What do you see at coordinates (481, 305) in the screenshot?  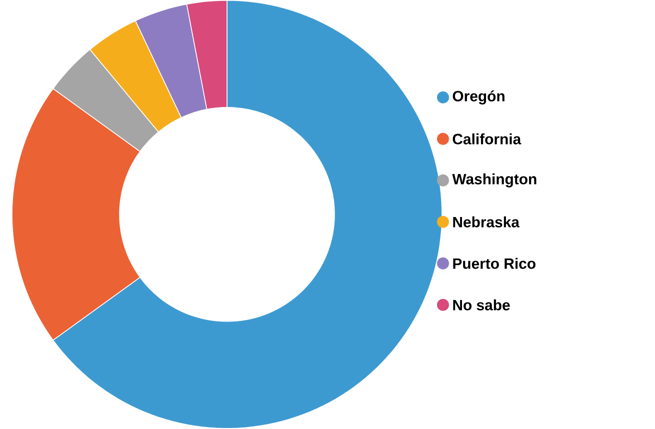 I see `legend-label: No sabe` at bounding box center [481, 305].